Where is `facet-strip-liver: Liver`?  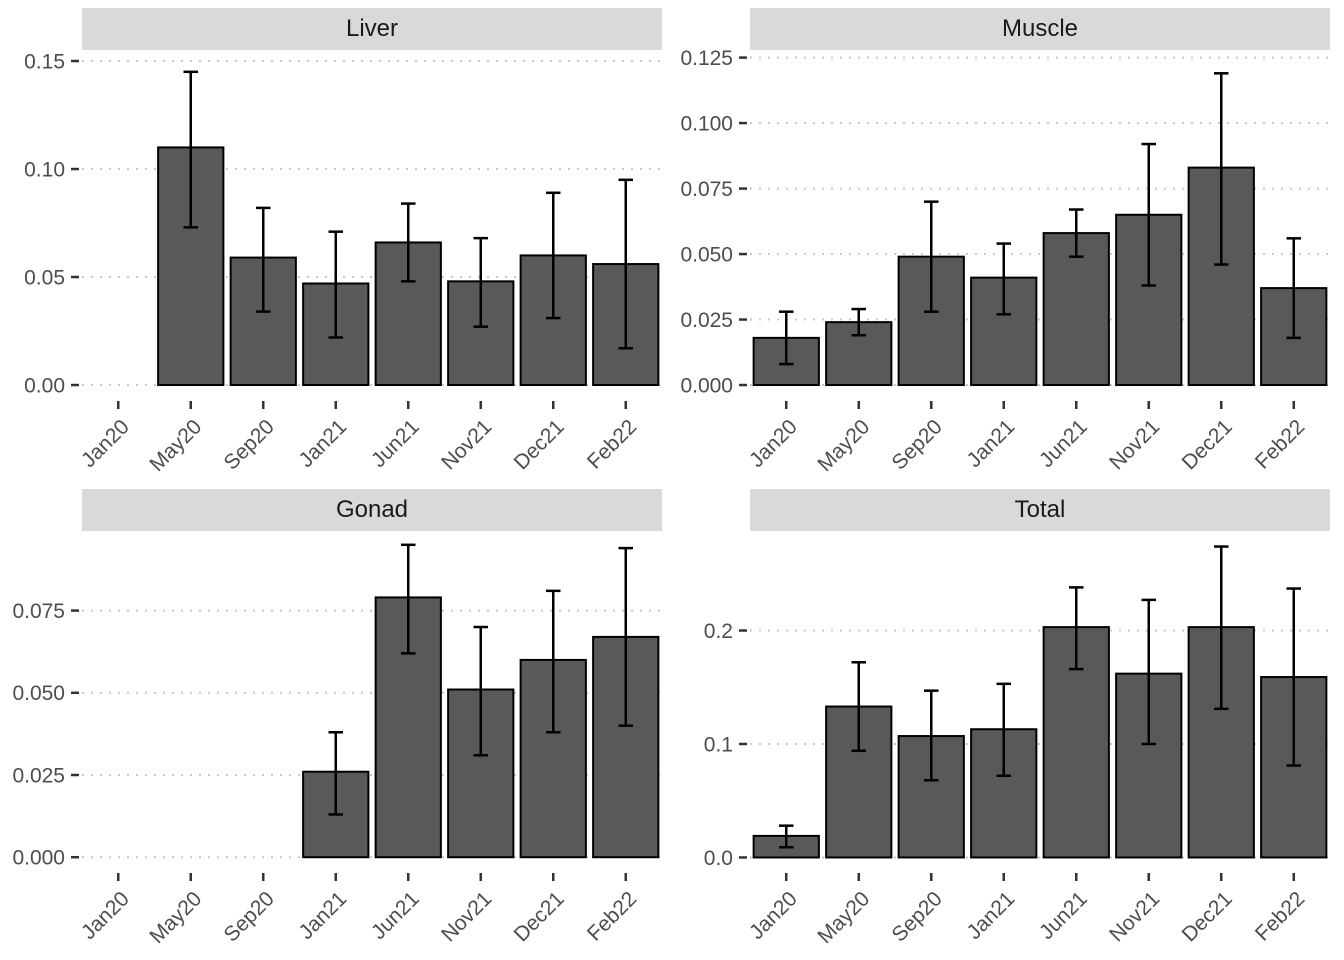
facet-strip-liver: Liver is located at coordinates (372, 29).